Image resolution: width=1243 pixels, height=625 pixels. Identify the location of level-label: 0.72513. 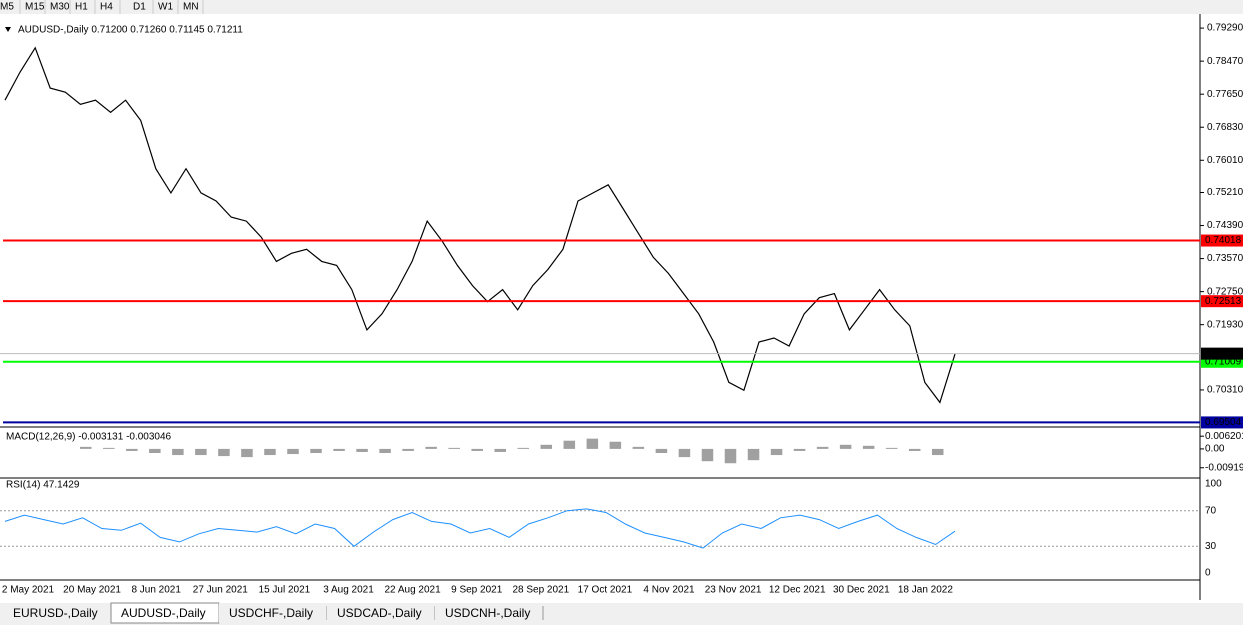
(1223, 301).